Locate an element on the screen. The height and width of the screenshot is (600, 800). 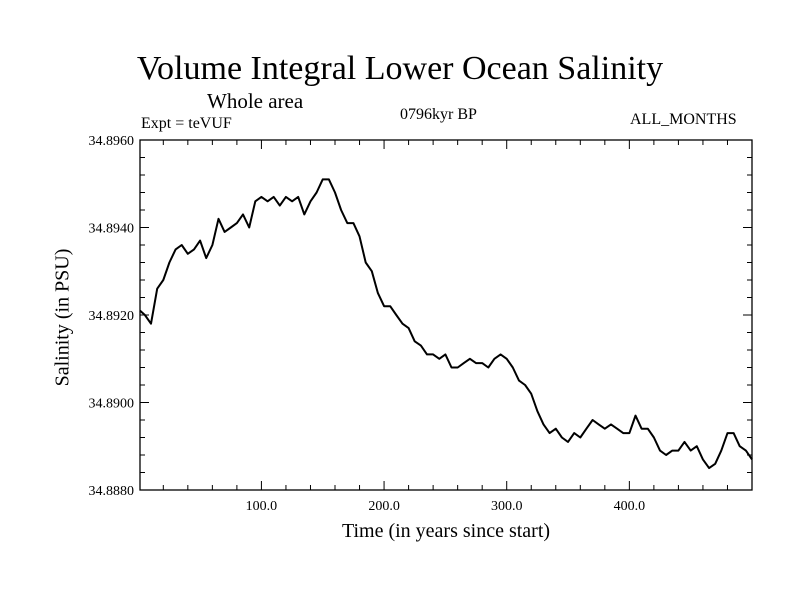
x-tick-label: 200.0 is located at coordinates (384, 506).